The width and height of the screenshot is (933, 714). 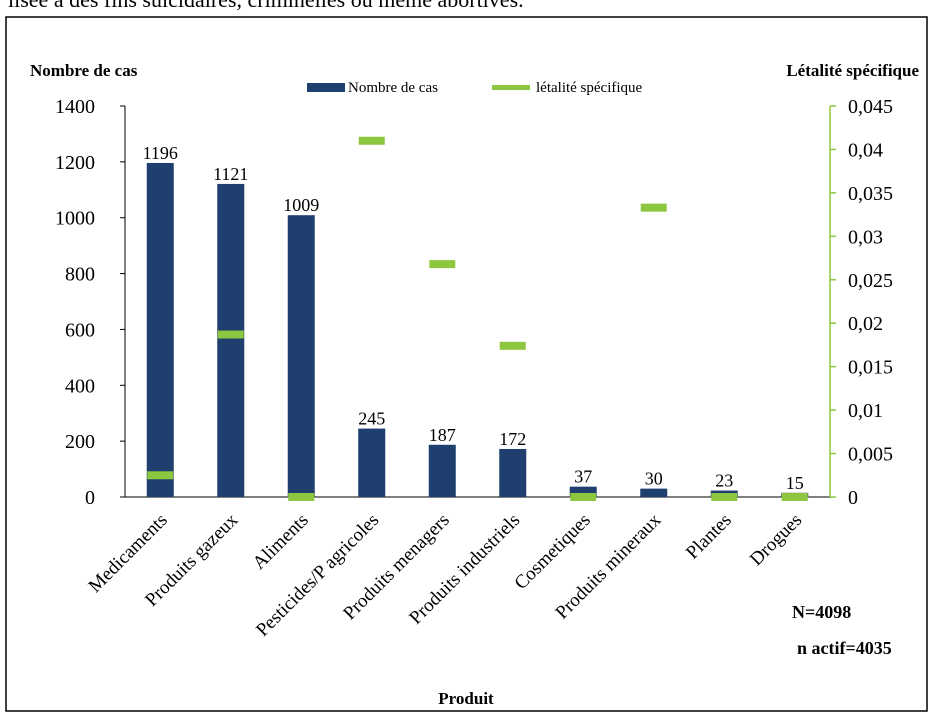 I want to click on right-axis-title: Létalité spécifique, so click(x=852, y=70).